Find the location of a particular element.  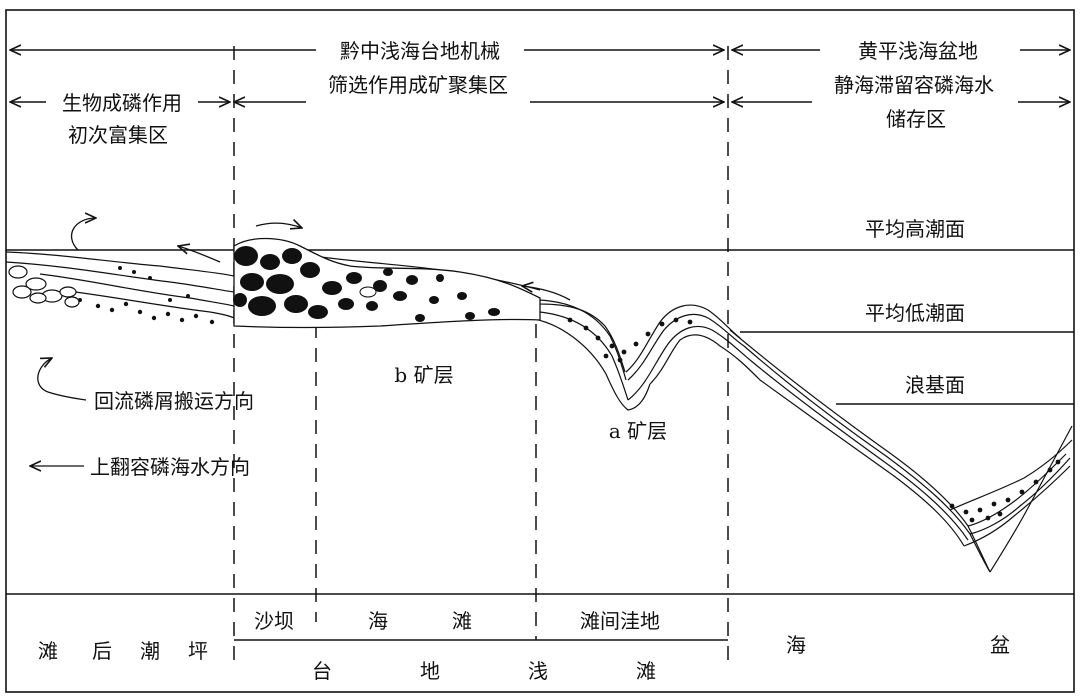

svg-text: 后 is located at coordinates (102, 651).